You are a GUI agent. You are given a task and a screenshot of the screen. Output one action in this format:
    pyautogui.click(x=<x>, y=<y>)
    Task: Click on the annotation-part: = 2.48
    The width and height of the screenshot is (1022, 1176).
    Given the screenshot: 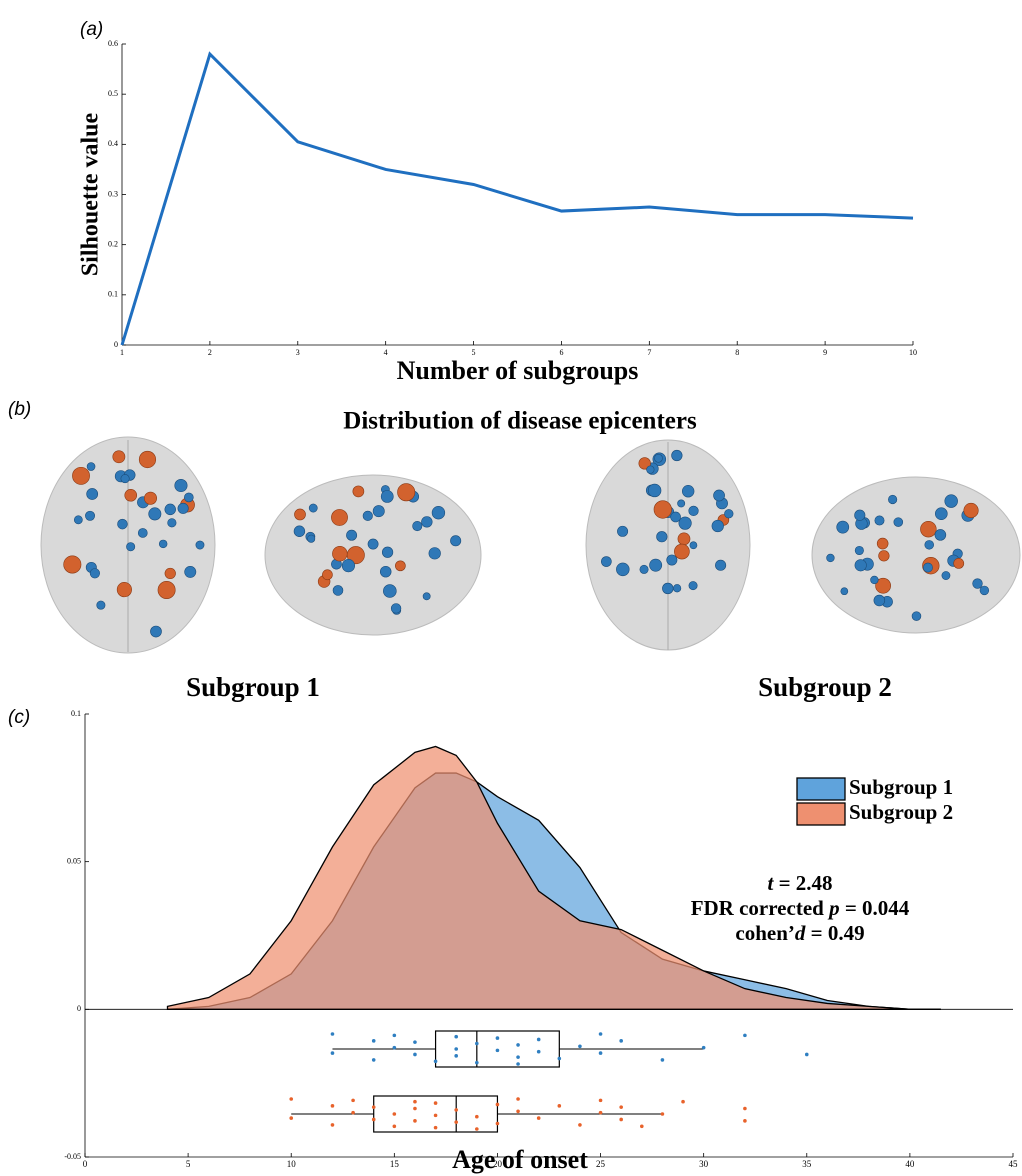 What is the action you would take?
    pyautogui.click(x=802, y=883)
    